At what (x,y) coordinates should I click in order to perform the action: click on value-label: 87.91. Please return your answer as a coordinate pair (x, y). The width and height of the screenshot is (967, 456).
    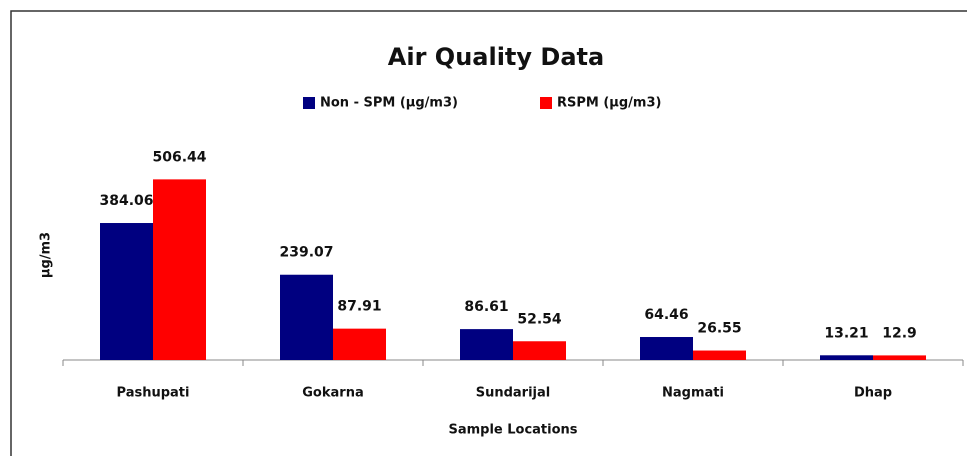
    Looking at the image, I should click on (359, 307).